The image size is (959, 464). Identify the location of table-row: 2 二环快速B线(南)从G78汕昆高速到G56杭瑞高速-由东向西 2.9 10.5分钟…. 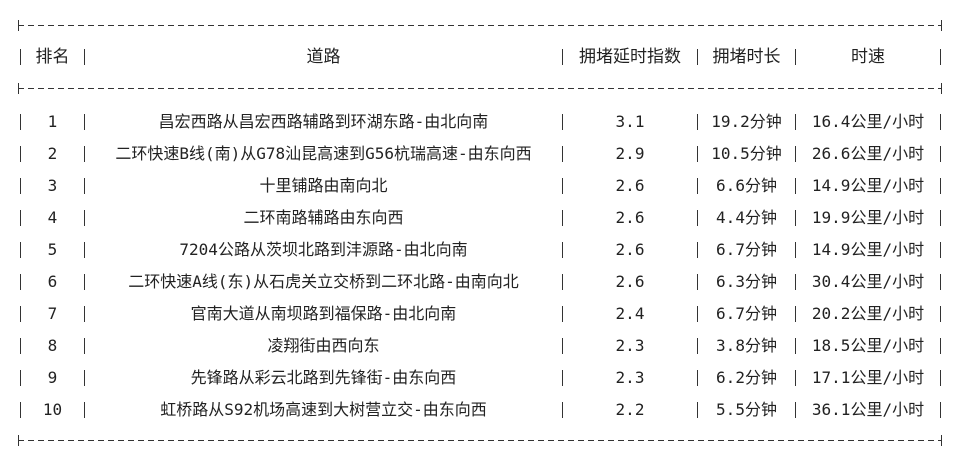
(479, 154).